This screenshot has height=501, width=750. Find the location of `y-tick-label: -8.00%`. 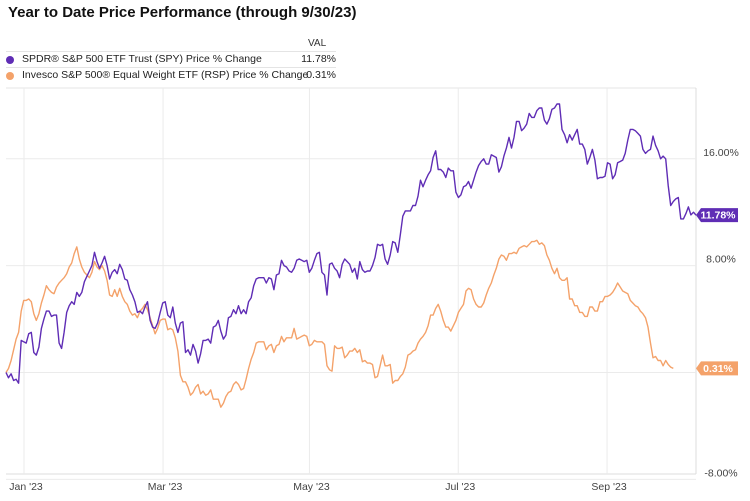

y-tick-label: -8.00% is located at coordinates (720, 473).